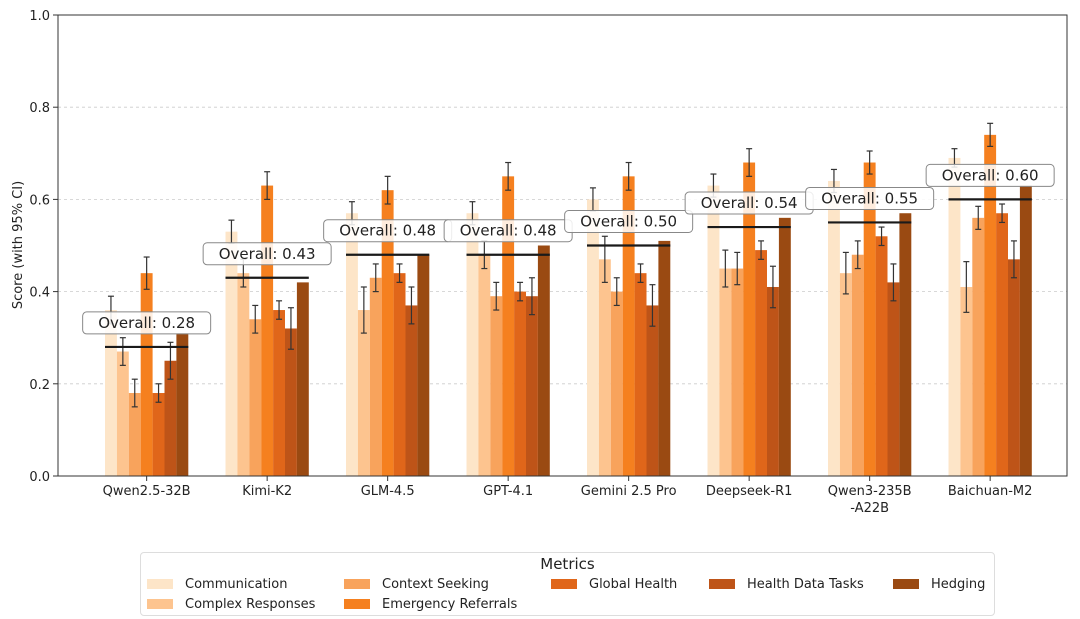 This screenshot has width=1080, height=619. I want to click on y-tick-label: 0.0, so click(39, 477).